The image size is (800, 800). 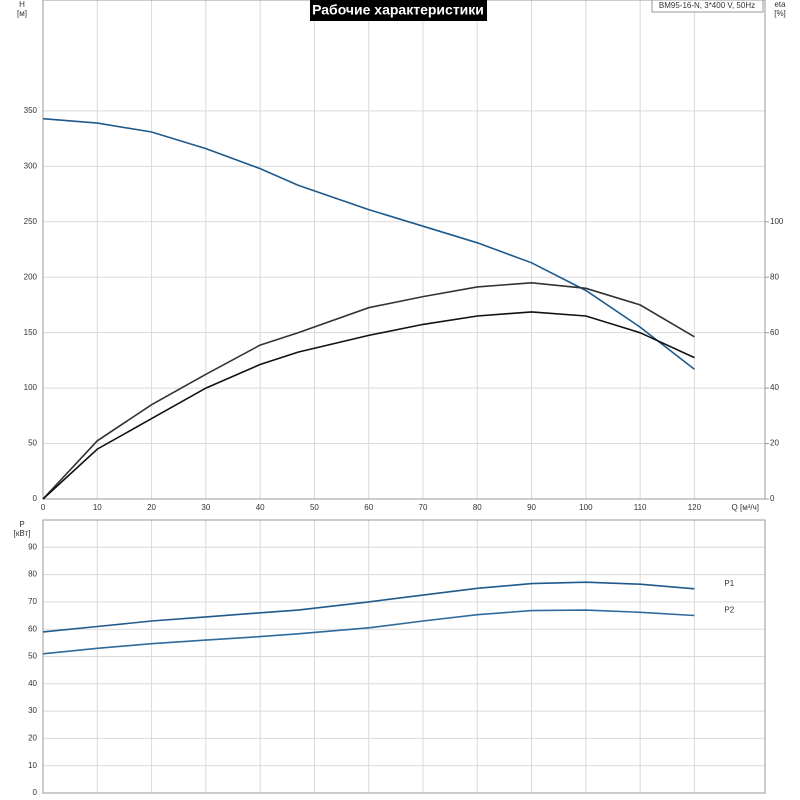 I want to click on x-tick-label: 110, so click(x=640, y=507).